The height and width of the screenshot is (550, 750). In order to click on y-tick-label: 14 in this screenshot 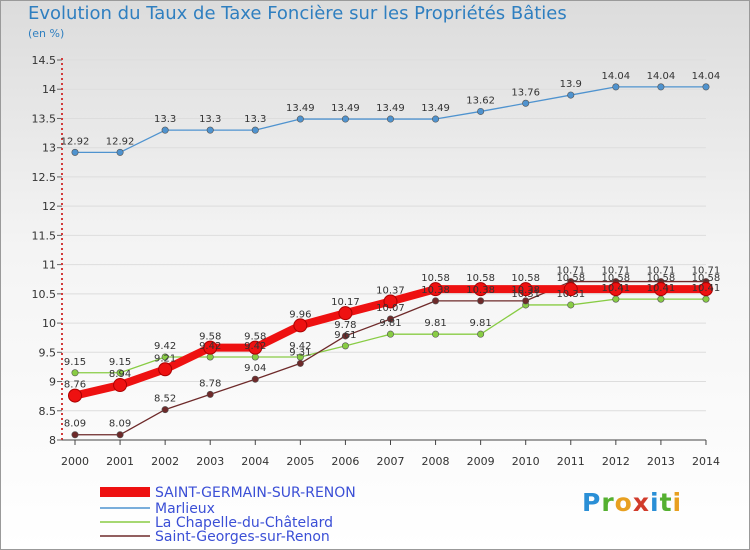, I will do `click(49, 89)`.